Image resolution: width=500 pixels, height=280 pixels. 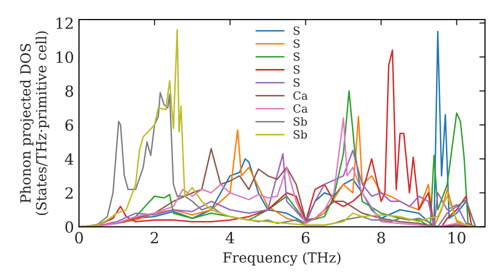 What do you see at coordinates (381, 238) in the screenshot?
I see `x-tick-label: 8` at bounding box center [381, 238].